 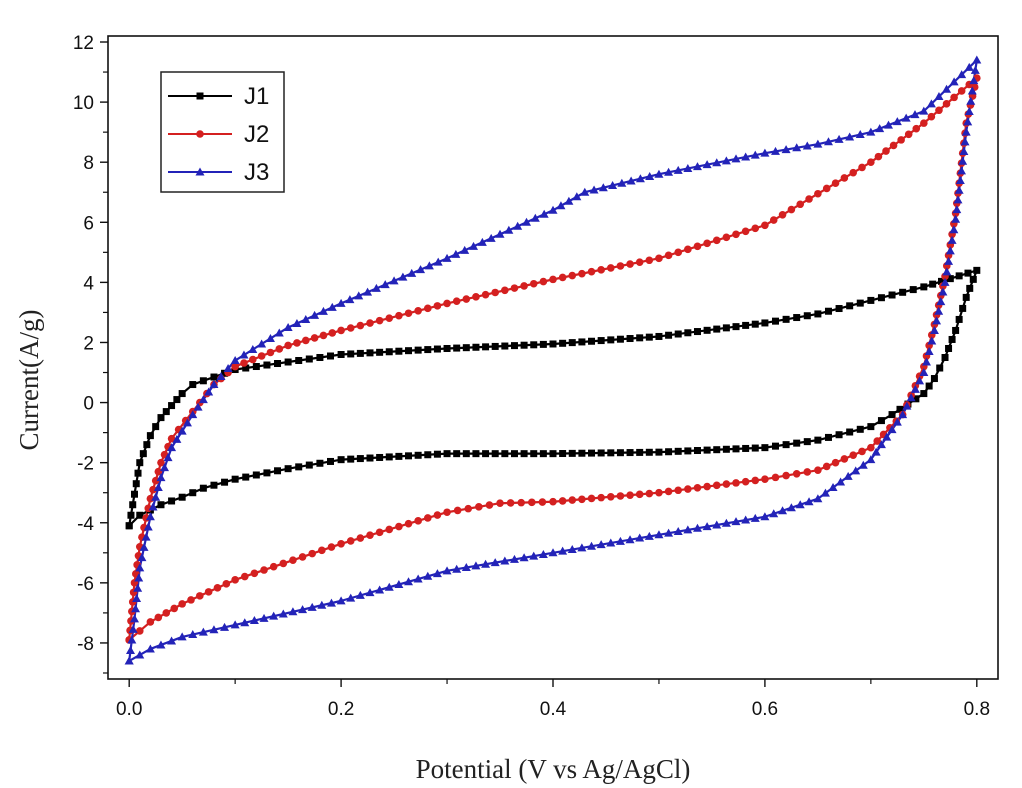 What do you see at coordinates (222, 132) in the screenshot?
I see `legend: J1 J2 J3` at bounding box center [222, 132].